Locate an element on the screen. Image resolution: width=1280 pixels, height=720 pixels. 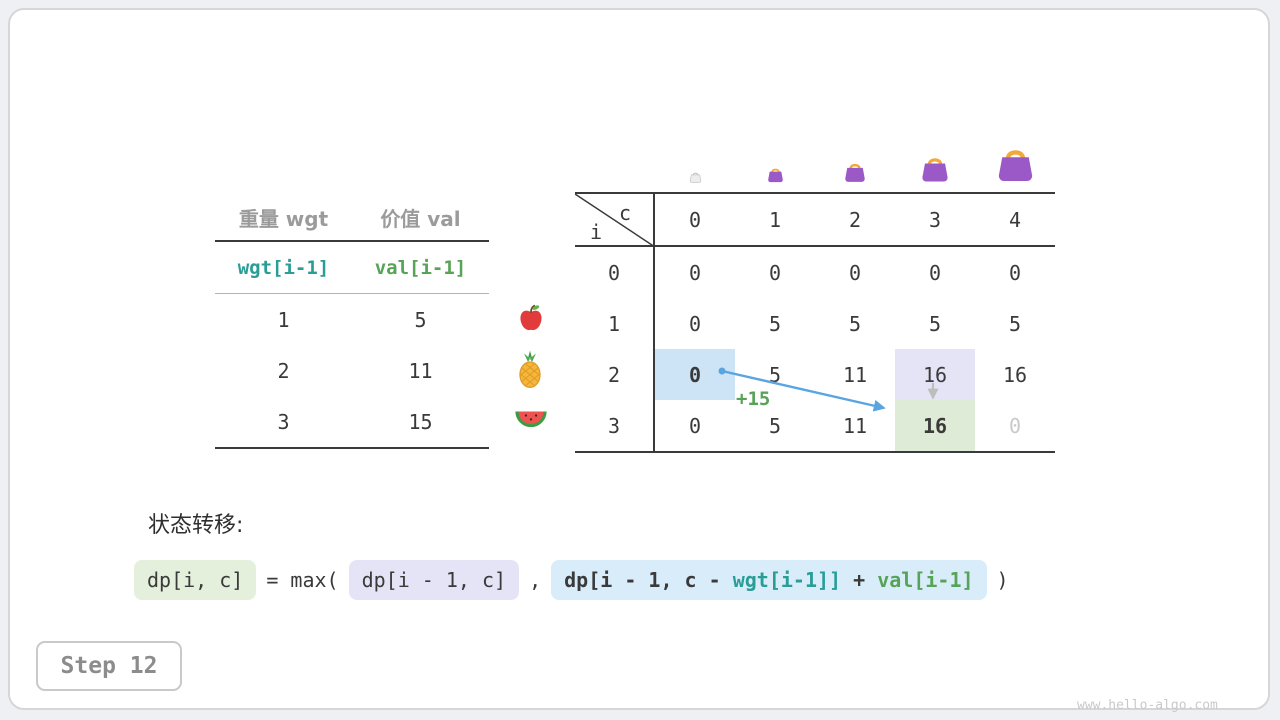
item-row-apple: 1 5 is located at coordinates (352, 319).